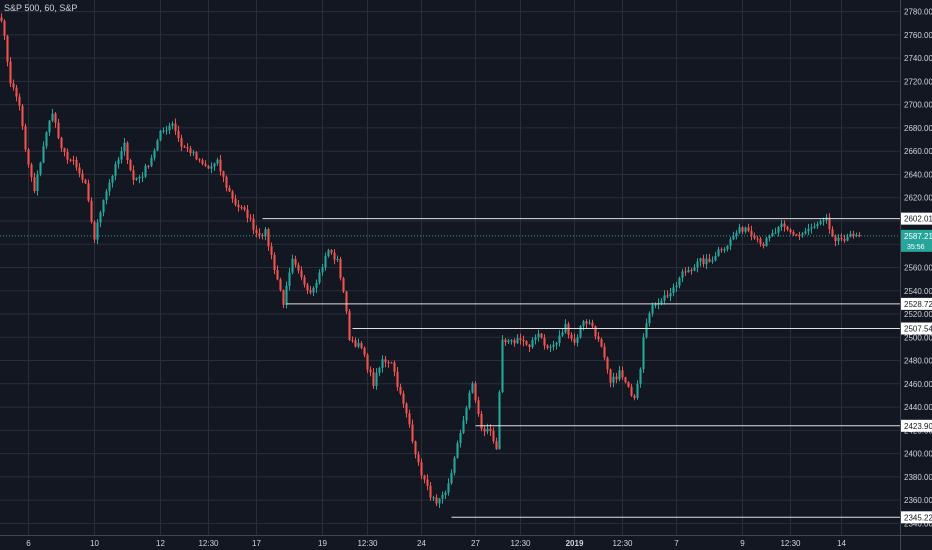 Image resolution: width=932 pixels, height=550 pixels. Describe the element at coordinates (918, 477) in the screenshot. I see `y-tick-label: 2380.00` at that location.